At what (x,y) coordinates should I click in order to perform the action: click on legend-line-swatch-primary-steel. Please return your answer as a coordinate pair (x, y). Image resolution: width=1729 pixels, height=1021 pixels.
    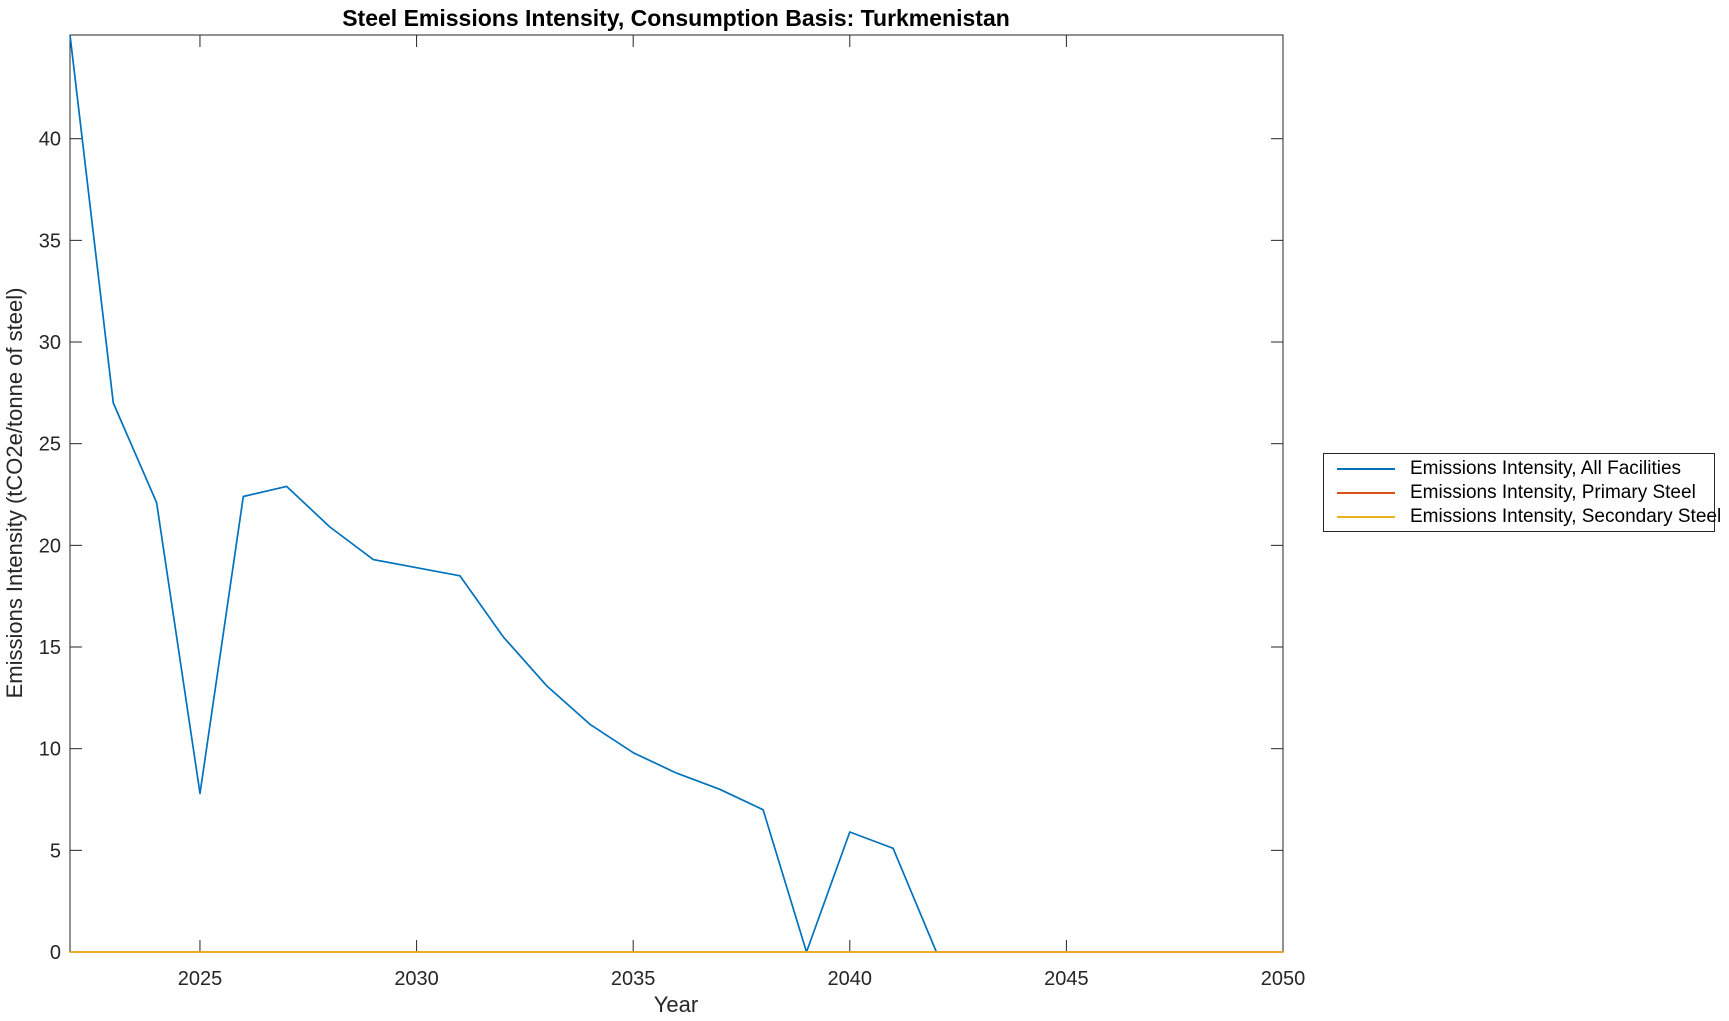
    Looking at the image, I should click on (1366, 492).